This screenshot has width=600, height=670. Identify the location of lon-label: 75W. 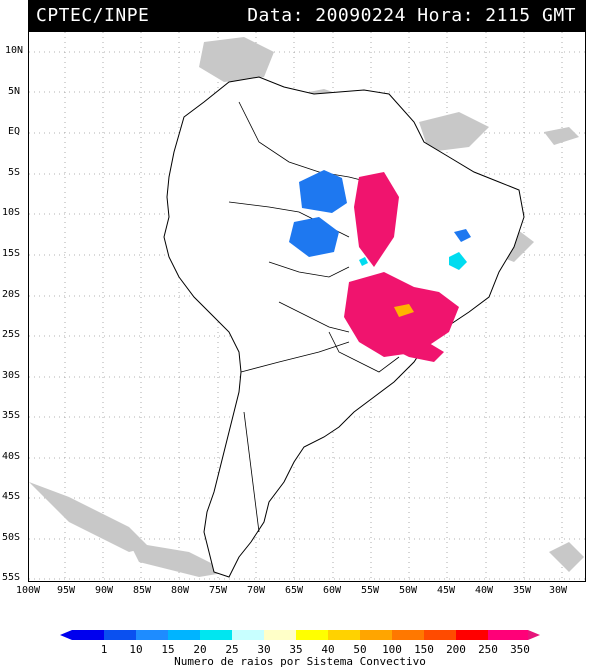
(218, 590).